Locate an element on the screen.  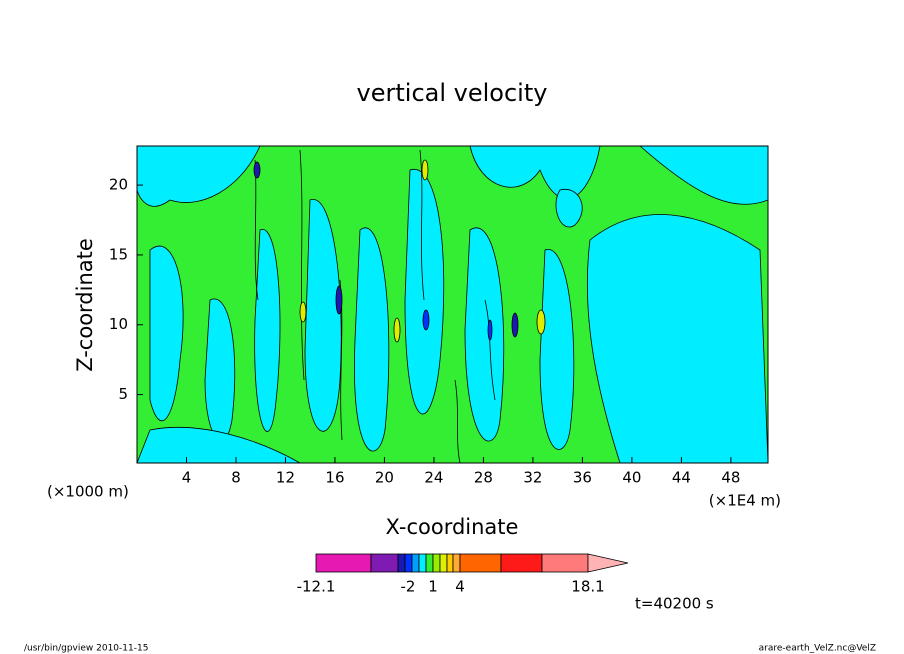
x-tick-label: 32 is located at coordinates (532, 478).